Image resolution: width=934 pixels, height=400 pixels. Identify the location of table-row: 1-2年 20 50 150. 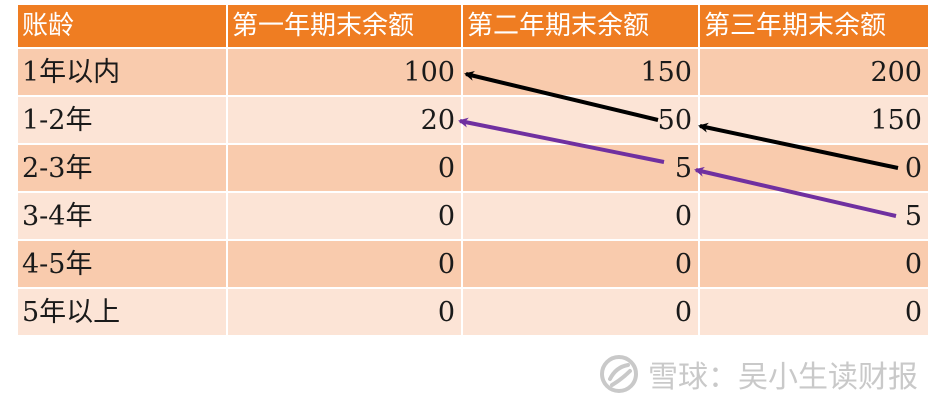
(473, 120).